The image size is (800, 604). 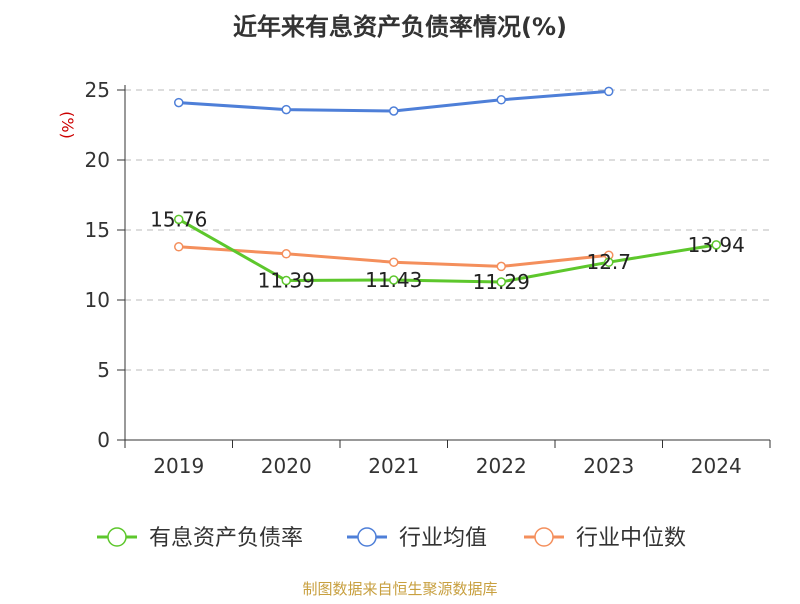 I want to click on legend-item: 行业均值, so click(x=417, y=538).